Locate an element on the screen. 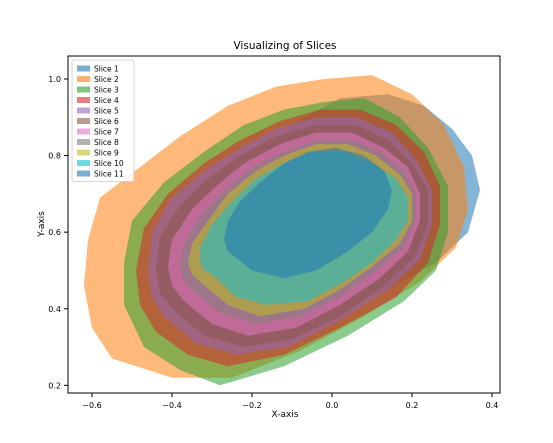 The width and height of the screenshot is (553, 443). chart-title: Visualizing of Slices is located at coordinates (284, 46).